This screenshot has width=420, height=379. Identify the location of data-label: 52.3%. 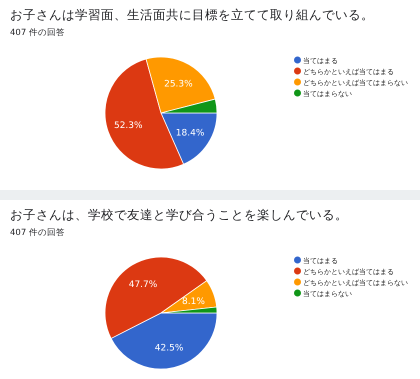
(129, 126).